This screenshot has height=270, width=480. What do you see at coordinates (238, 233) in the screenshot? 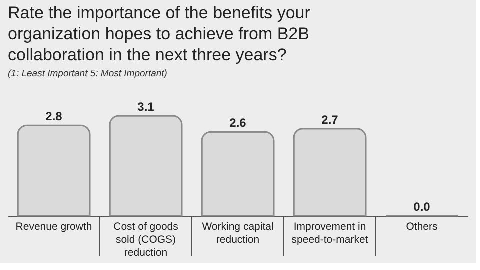
I see `x-tick-label: Working capital reduction` at bounding box center [238, 233].